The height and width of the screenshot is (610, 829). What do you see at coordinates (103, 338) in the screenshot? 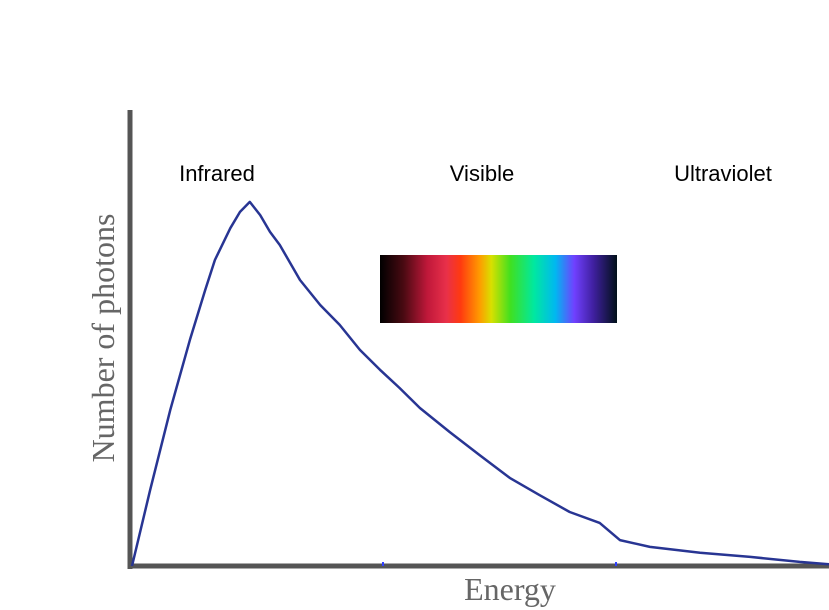
I see `y-axis-label: Number of photons` at bounding box center [103, 338].